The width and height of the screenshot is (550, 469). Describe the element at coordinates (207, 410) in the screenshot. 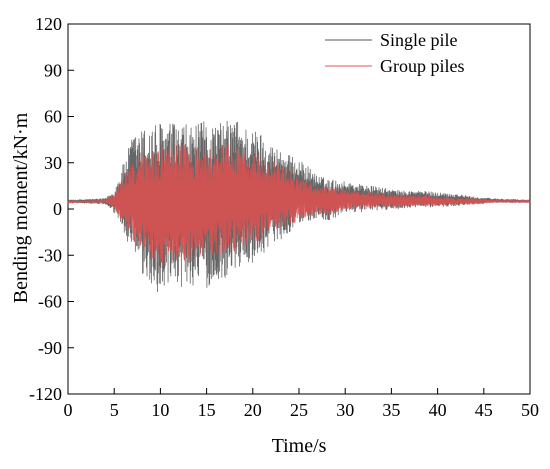

I see `x-tick-label: 15` at that location.